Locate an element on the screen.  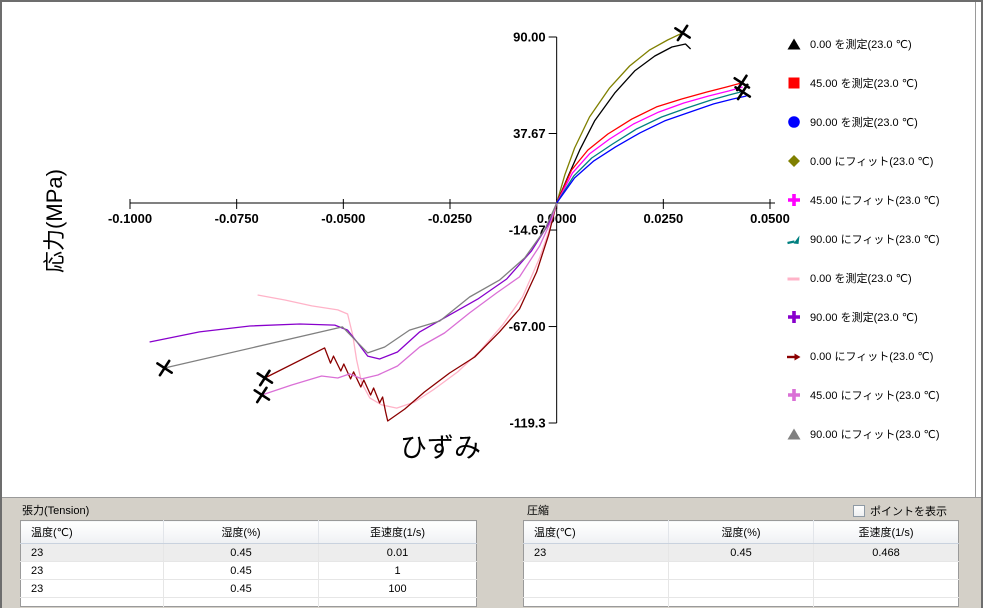
table-row: 23 0.45 0.468 is located at coordinates (741, 552).